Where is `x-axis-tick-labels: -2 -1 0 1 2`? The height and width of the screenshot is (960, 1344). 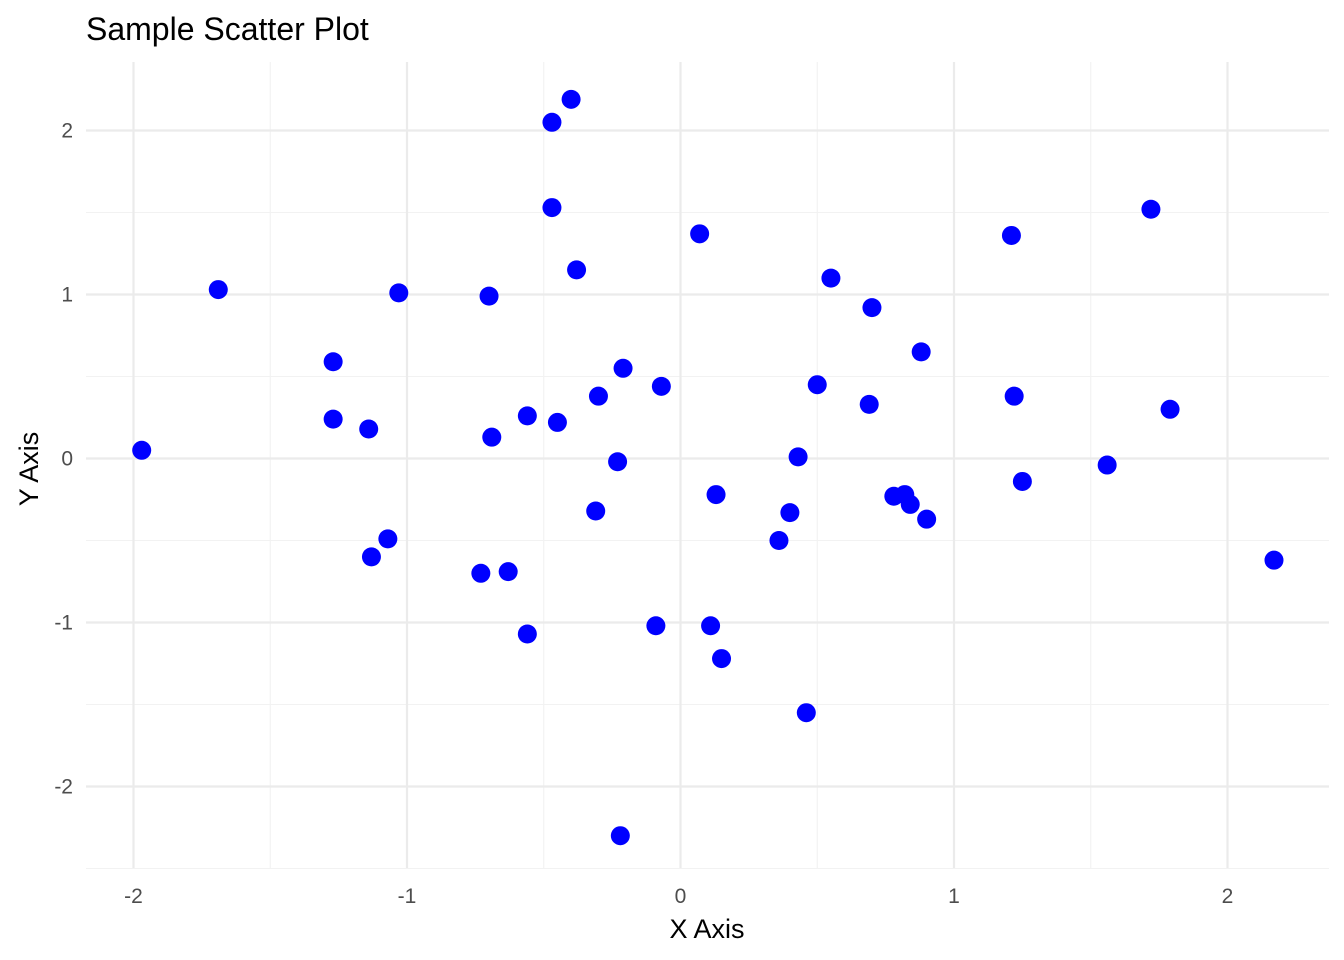
x-axis-tick-labels: -2 -1 0 1 2 is located at coordinates (678, 896).